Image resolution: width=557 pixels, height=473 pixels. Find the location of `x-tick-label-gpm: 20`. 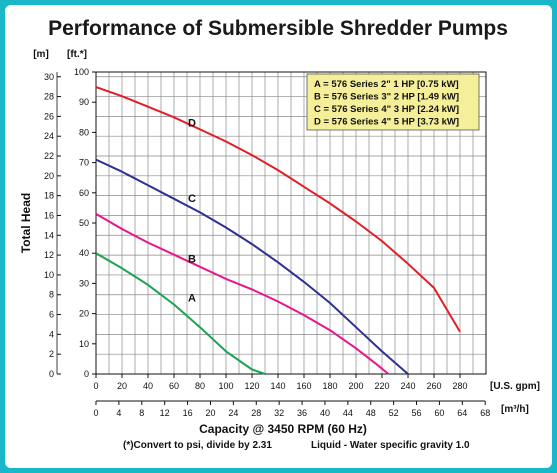

x-tick-label-gpm: 20 is located at coordinates (122, 386).